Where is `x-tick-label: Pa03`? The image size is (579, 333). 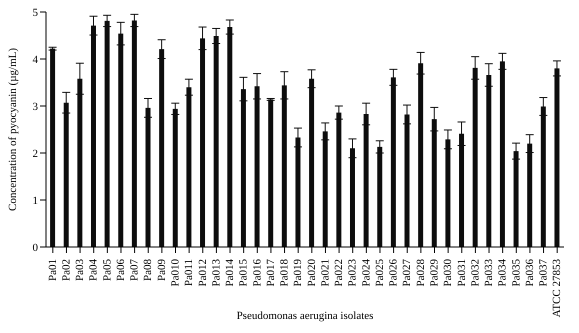 x-tick-label: Pa03 is located at coordinates (80, 269).